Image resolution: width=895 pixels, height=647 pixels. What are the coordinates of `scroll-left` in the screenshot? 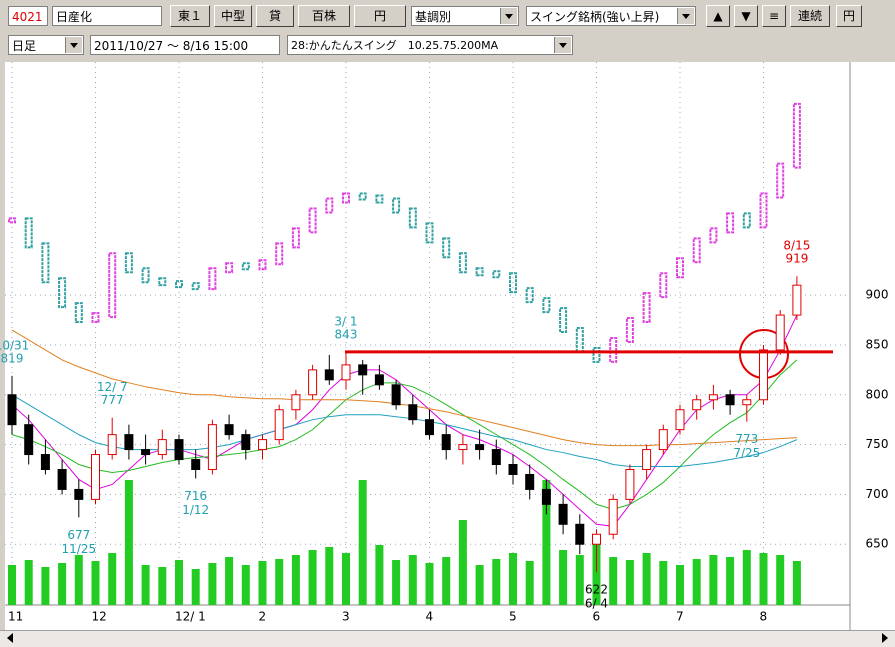 It's located at (7, 638).